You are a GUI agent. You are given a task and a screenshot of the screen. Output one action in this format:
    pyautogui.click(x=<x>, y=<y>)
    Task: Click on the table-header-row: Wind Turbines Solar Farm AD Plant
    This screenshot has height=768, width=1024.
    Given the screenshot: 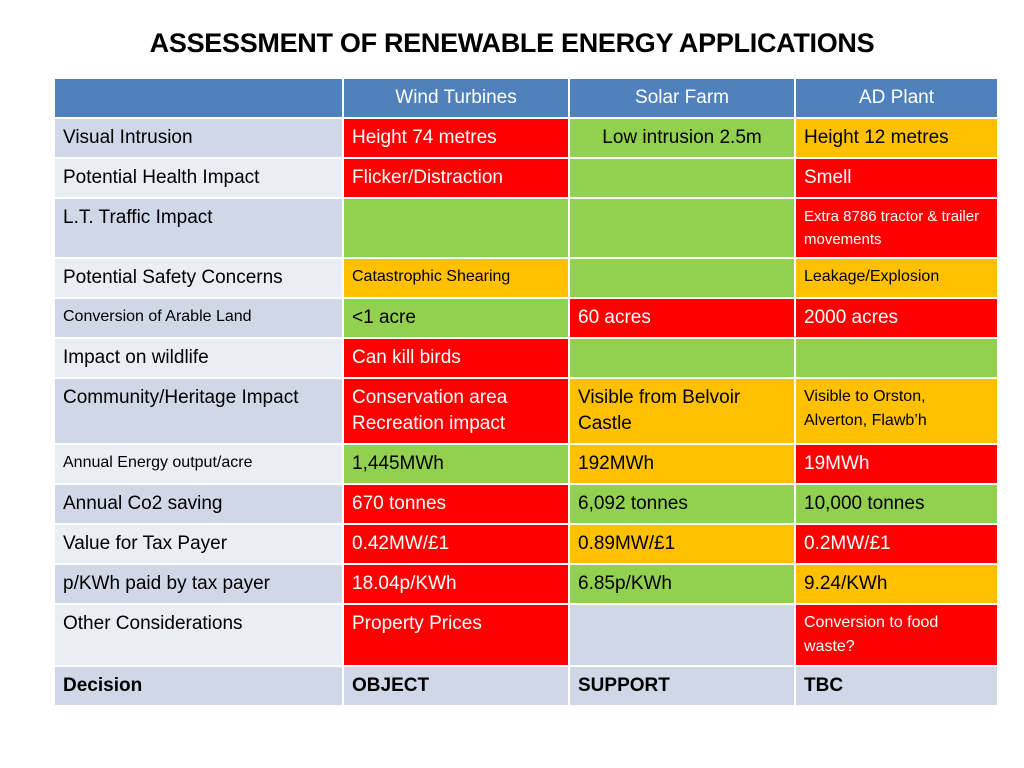 What is the action you would take?
    pyautogui.click(x=526, y=98)
    